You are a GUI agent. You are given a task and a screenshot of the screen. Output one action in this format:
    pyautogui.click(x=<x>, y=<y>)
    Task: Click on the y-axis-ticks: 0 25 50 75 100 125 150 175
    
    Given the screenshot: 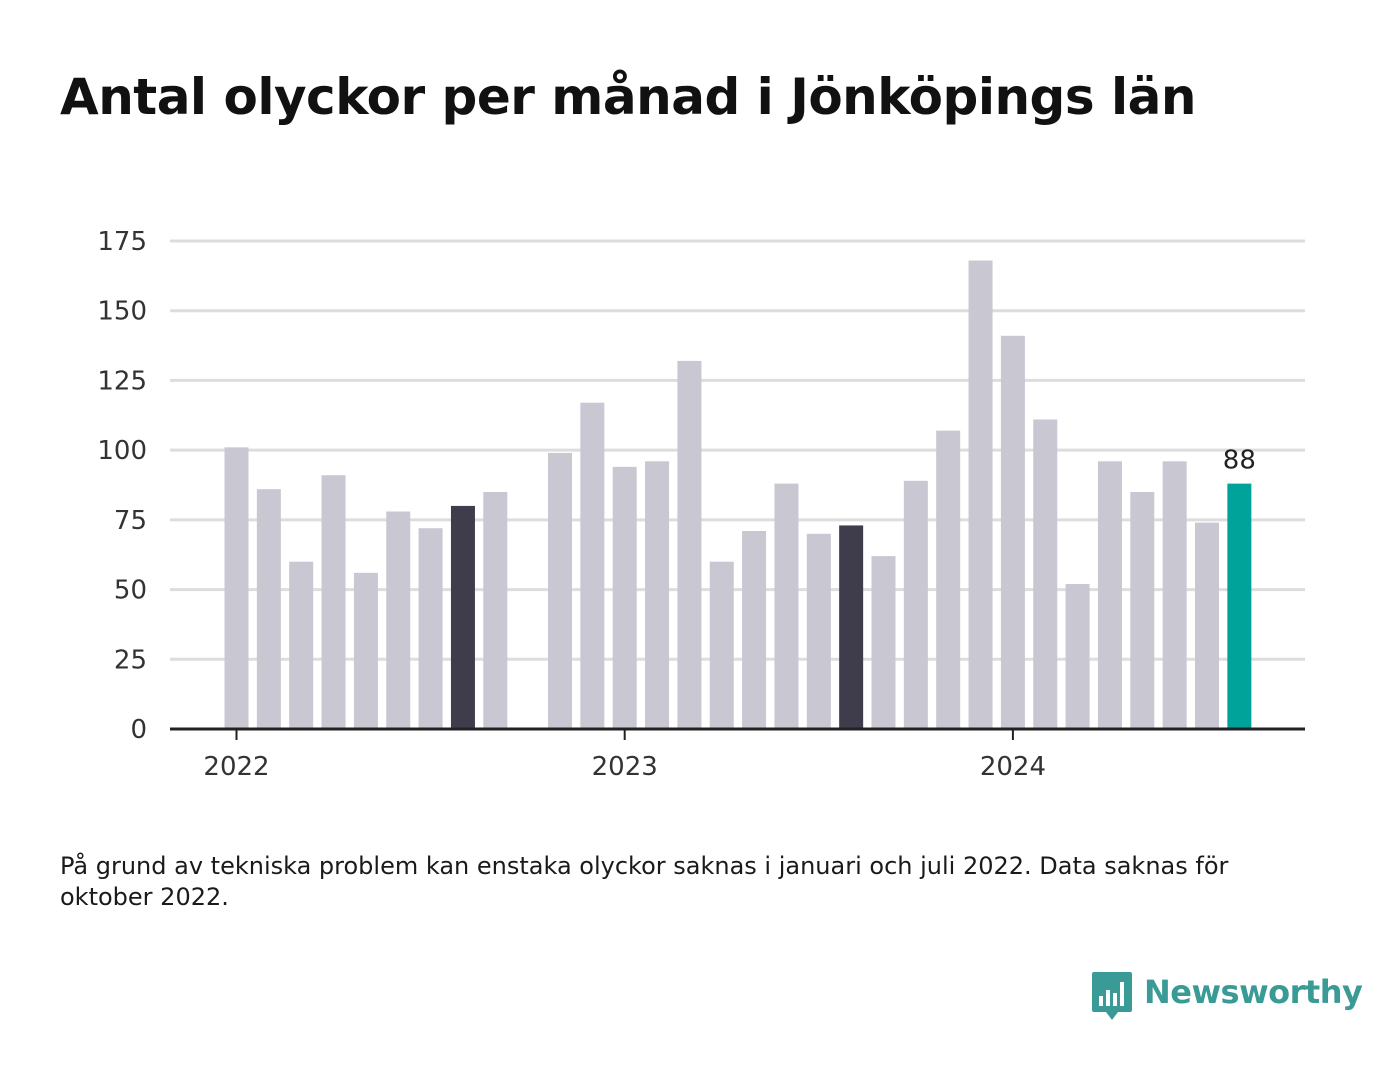 What is the action you would take?
    pyautogui.click(x=122, y=486)
    